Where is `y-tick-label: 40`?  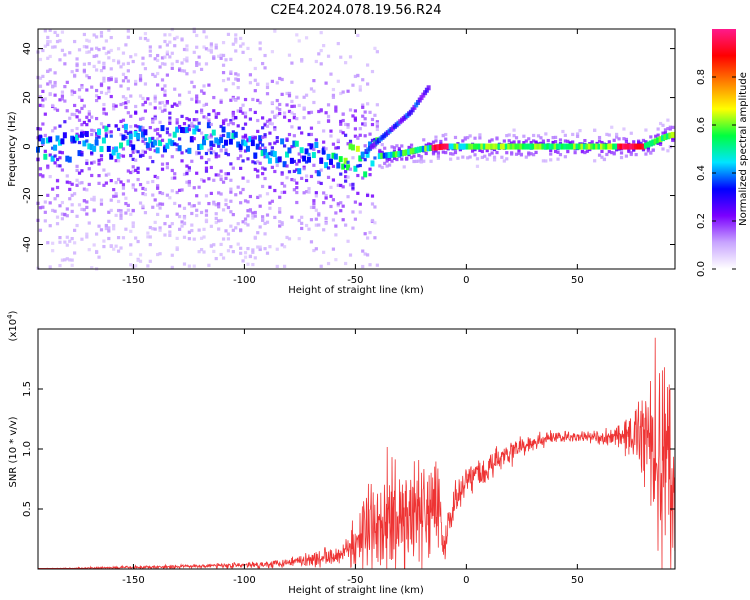 y-tick-label: 40 is located at coordinates (27, 48).